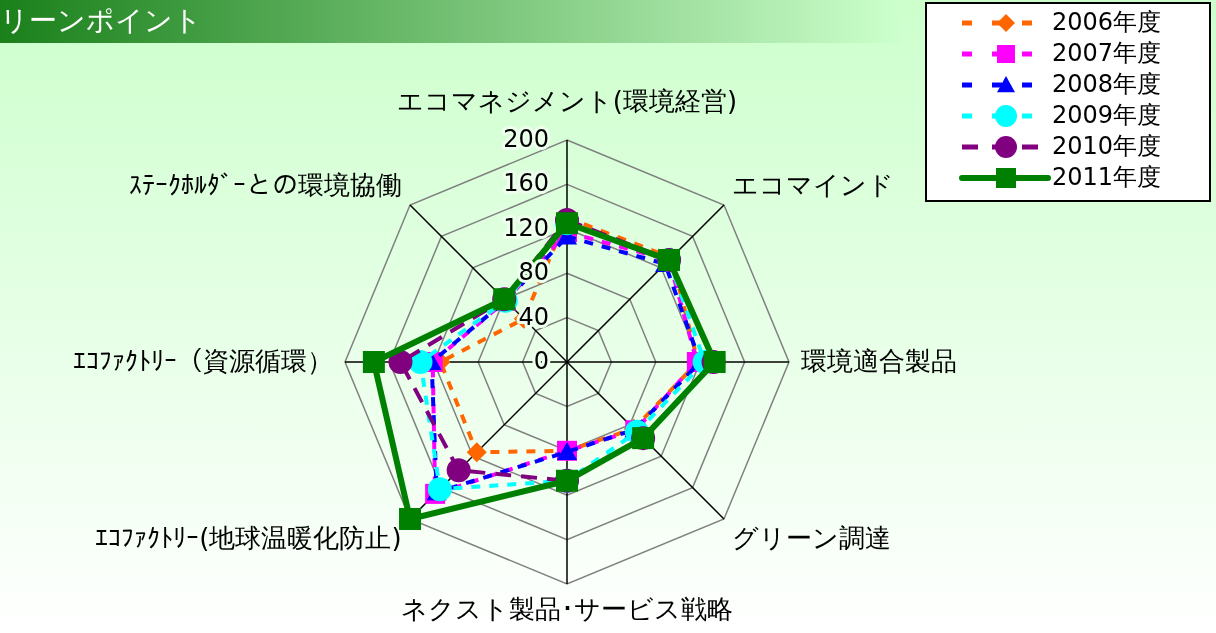 The width and height of the screenshot is (1216, 633). I want to click on spoke-label: エコマインド, so click(813, 185).